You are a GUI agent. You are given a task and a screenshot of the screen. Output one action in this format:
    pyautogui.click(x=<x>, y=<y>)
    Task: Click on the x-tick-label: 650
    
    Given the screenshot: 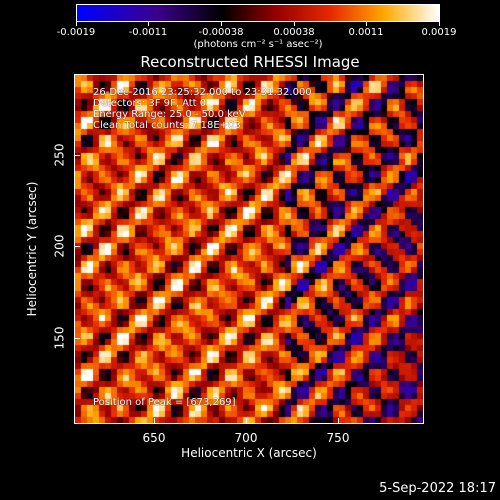 What is the action you would take?
    pyautogui.click(x=154, y=438)
    